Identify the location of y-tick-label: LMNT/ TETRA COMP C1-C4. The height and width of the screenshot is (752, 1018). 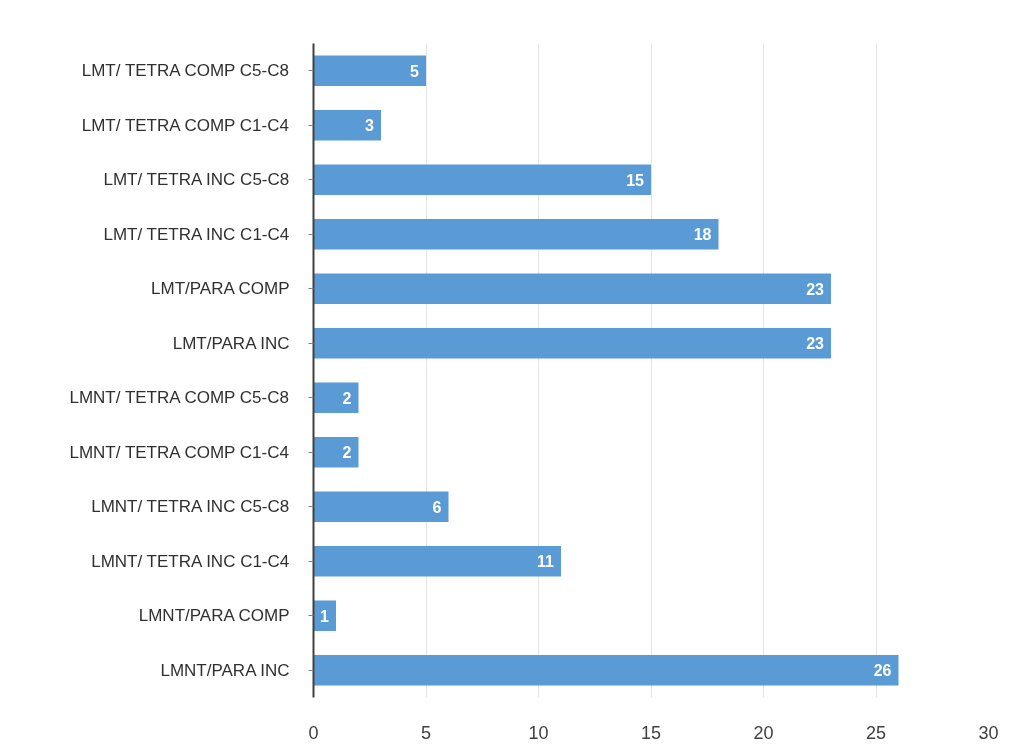
(179, 452).